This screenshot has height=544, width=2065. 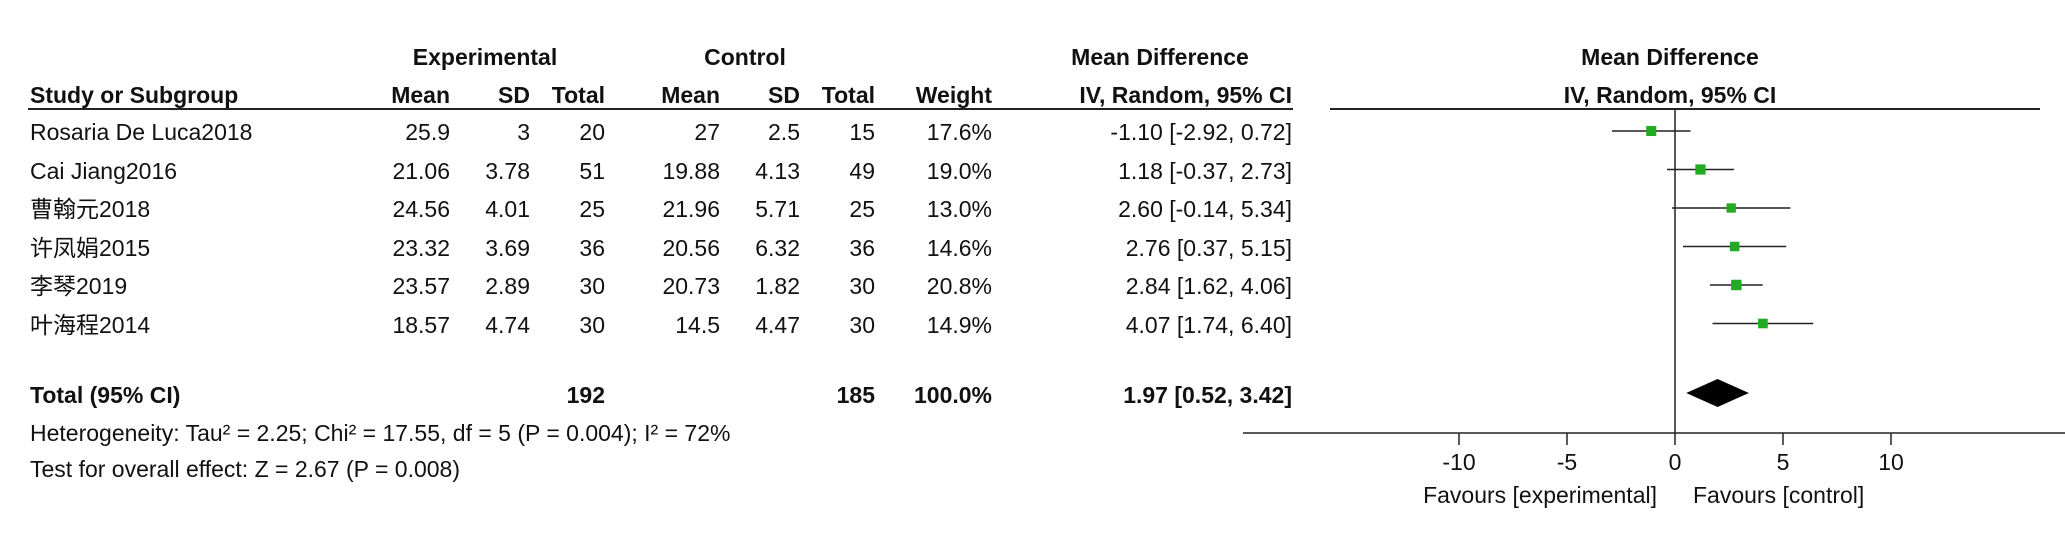 What do you see at coordinates (862, 132) in the screenshot?
I see `control-total: 15` at bounding box center [862, 132].